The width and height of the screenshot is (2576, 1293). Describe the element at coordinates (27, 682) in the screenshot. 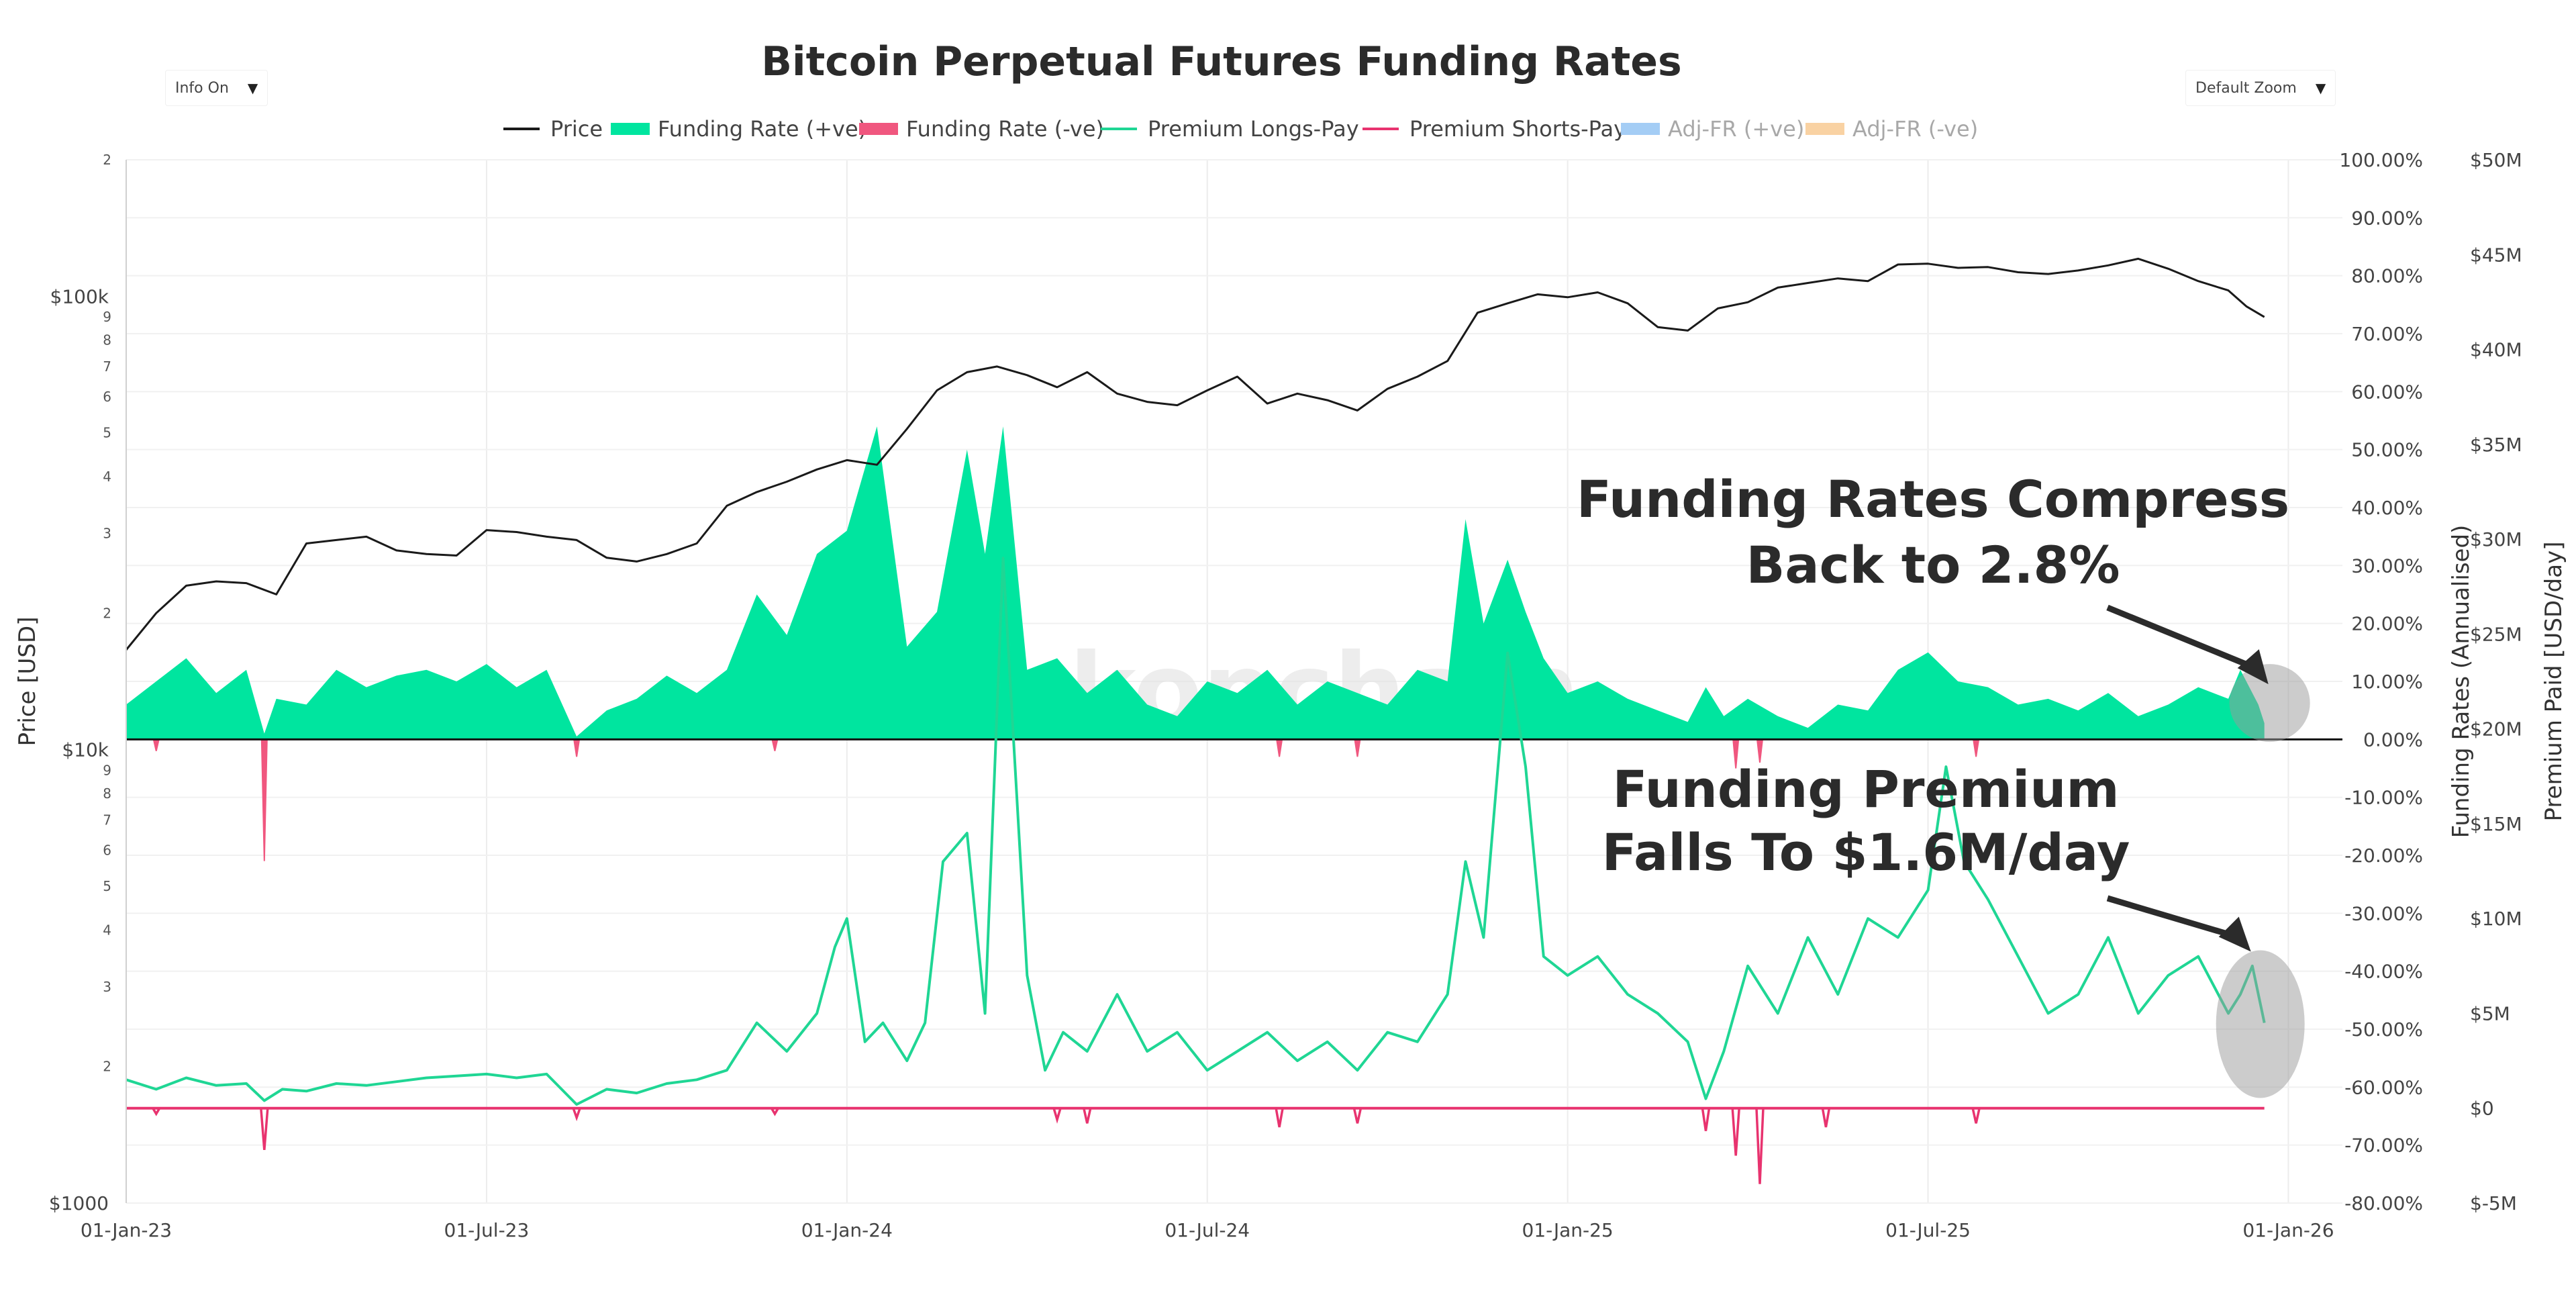

I see `price-axis-title: Price [USD]` at that location.